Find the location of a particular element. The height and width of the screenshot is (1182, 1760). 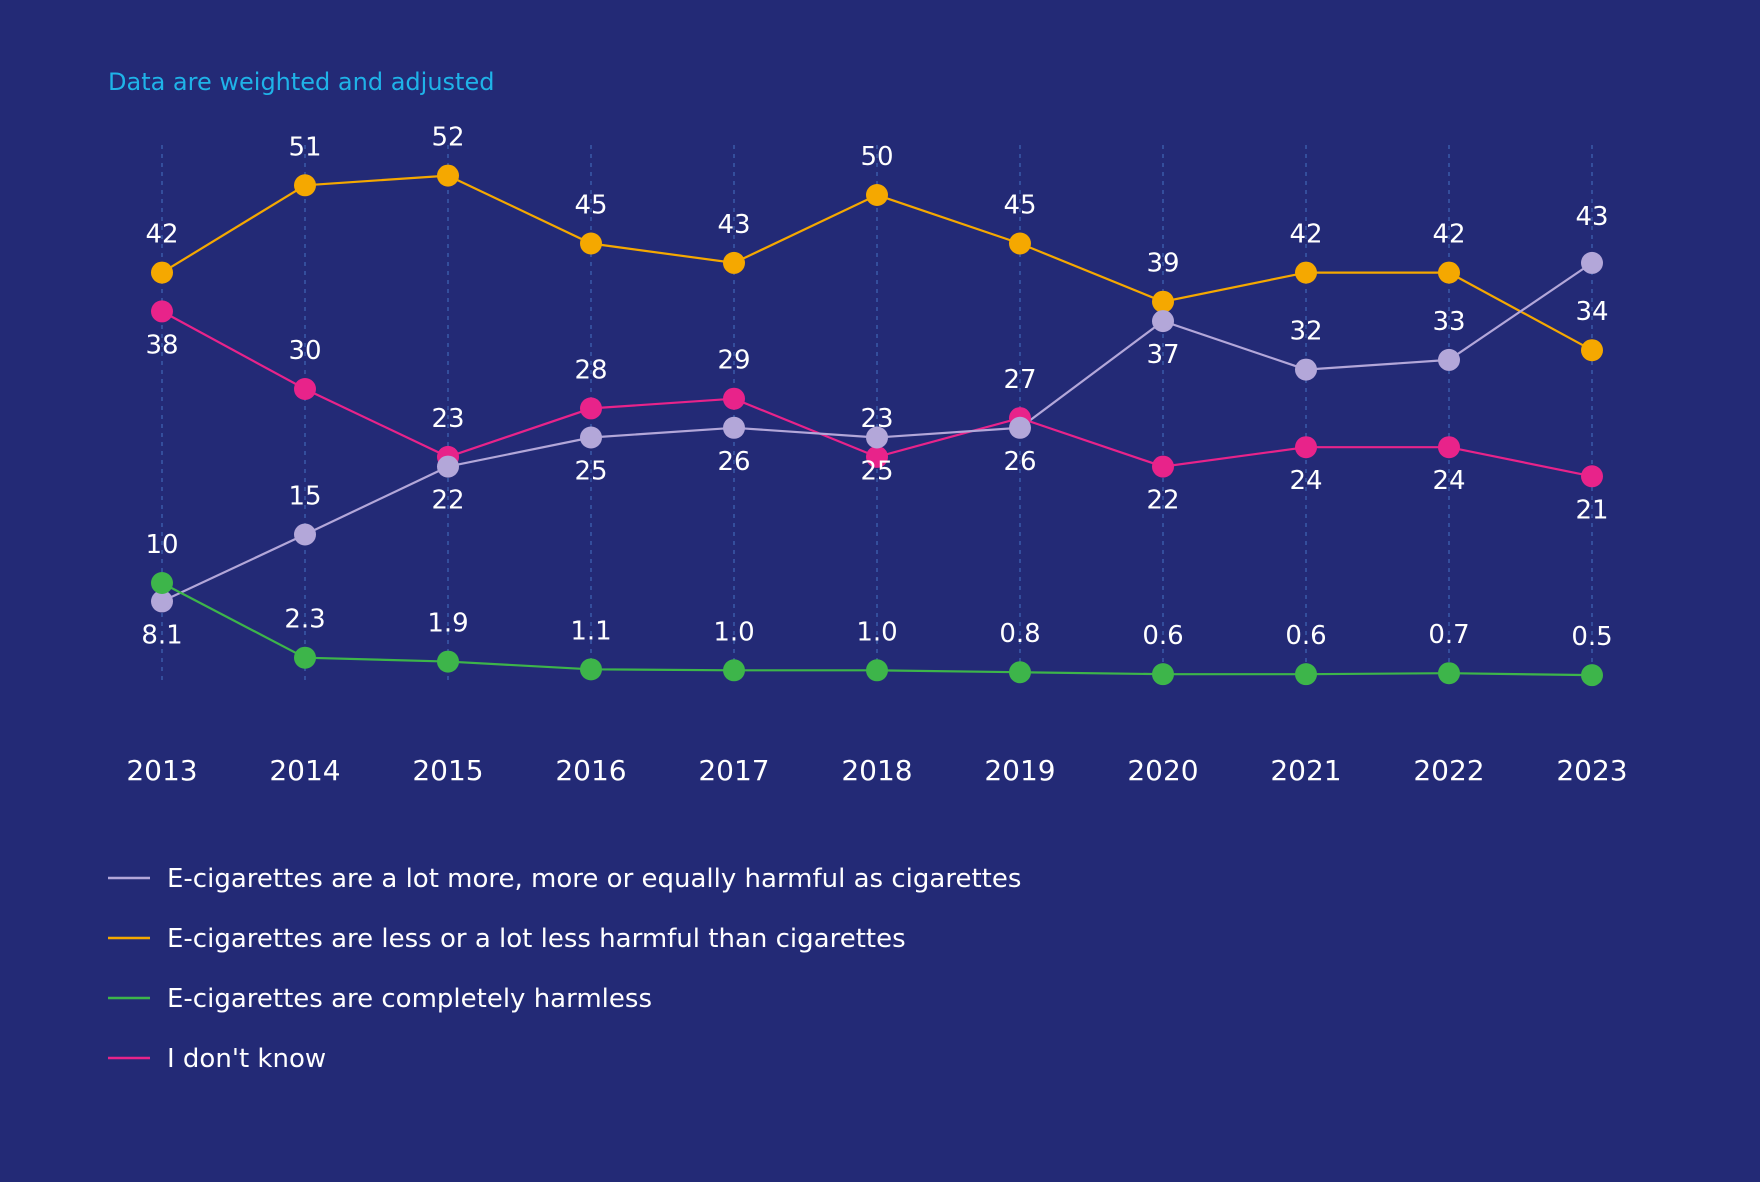

x-tick-label: 2016 is located at coordinates (590, 770).